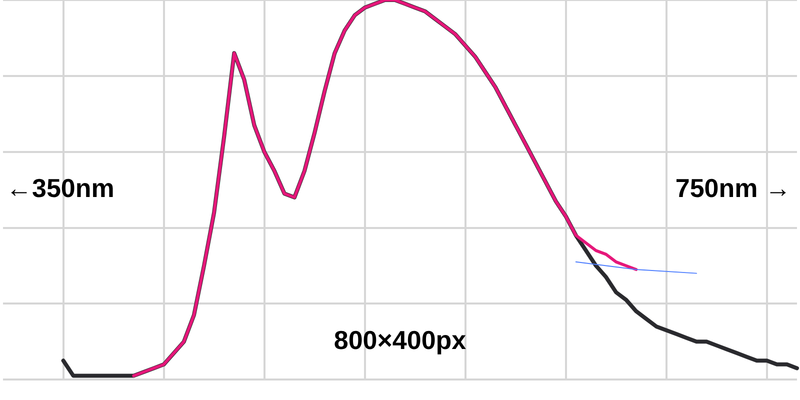  What do you see at coordinates (733, 187) in the screenshot?
I see `annotation: 750nm →` at bounding box center [733, 187].